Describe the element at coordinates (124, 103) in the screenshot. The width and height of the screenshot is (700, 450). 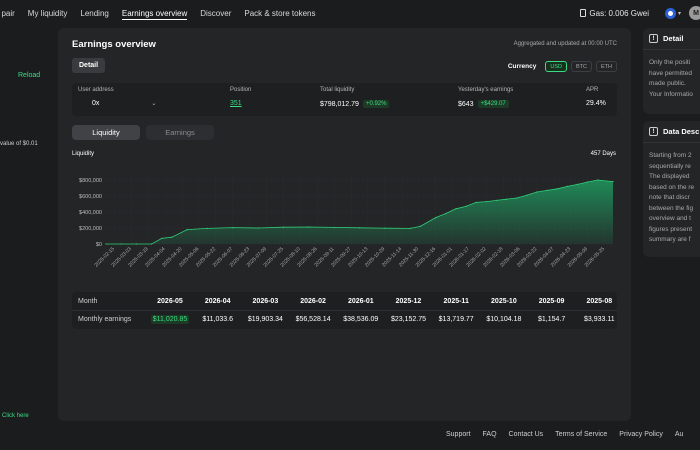
I see `user-address-select: 0x ⌄` at that location.